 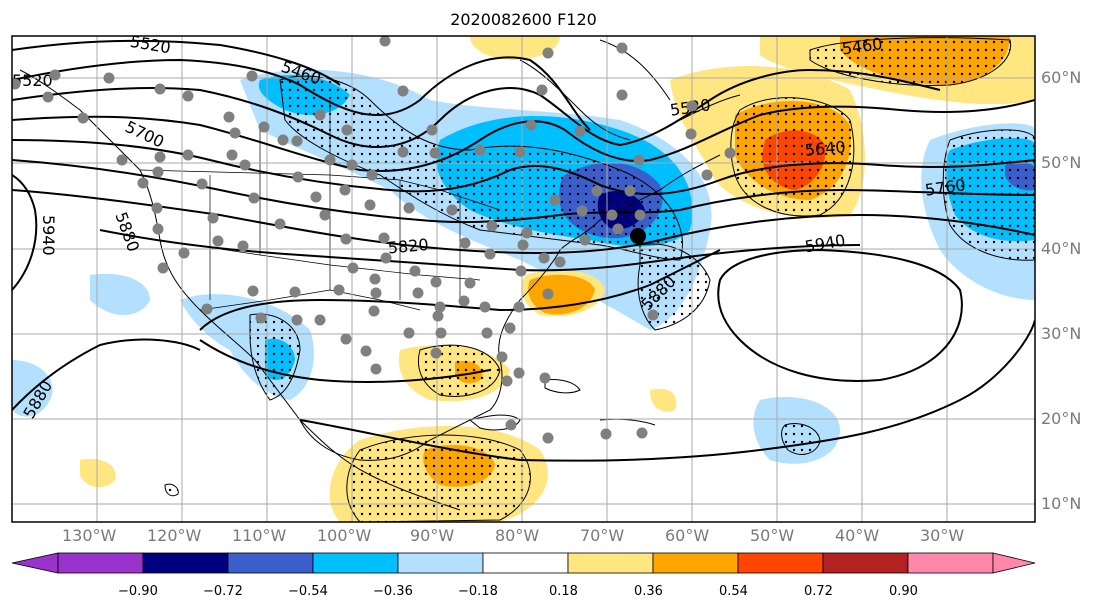 What do you see at coordinates (1014, 563) in the screenshot?
I see `colorbar-extend-max` at bounding box center [1014, 563].